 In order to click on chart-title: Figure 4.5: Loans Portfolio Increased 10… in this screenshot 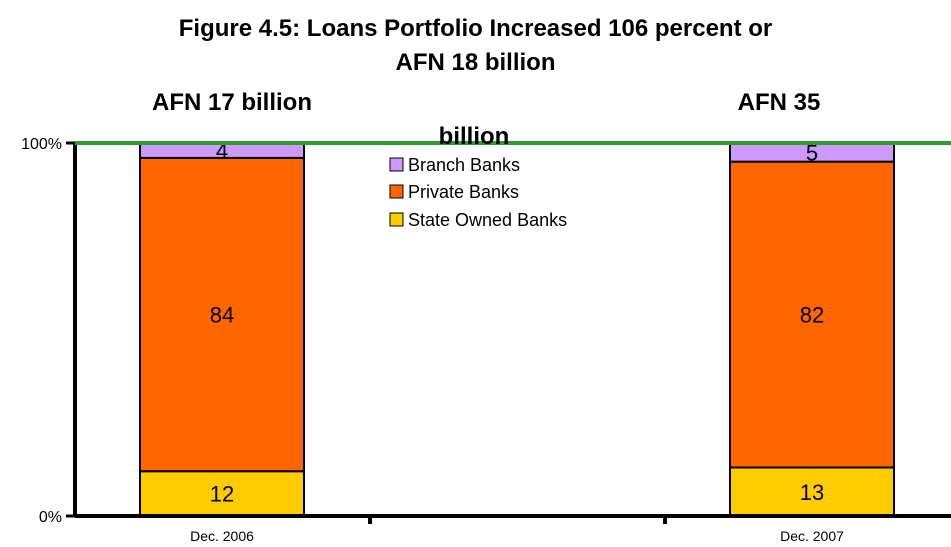, I will do `click(475, 46)`.